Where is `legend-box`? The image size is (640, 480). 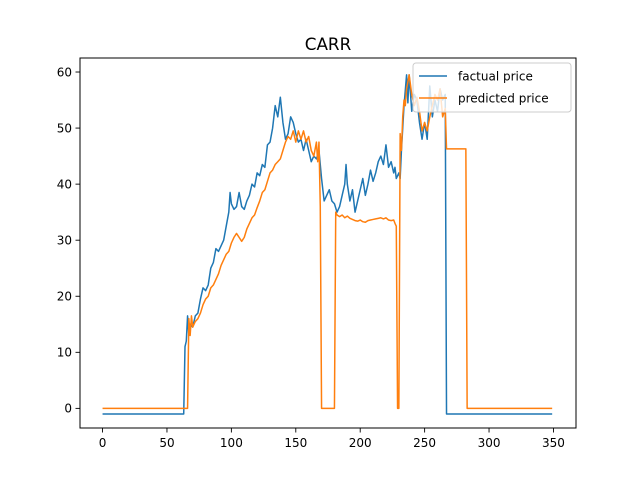
legend-box is located at coordinates (492, 87).